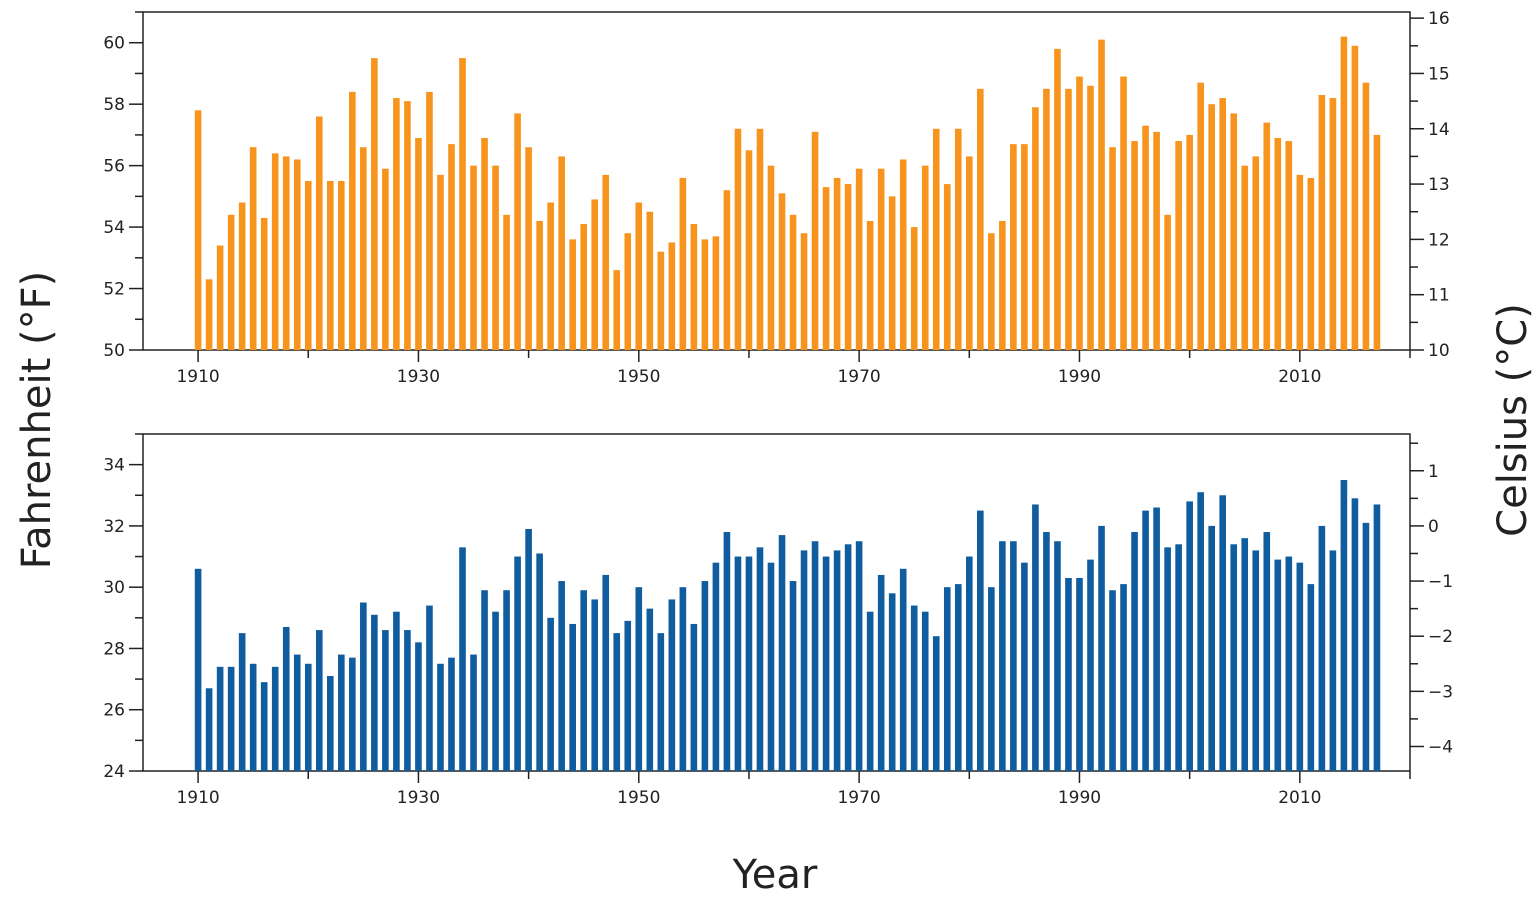 The width and height of the screenshot is (1539, 899). What do you see at coordinates (638, 377) in the screenshot?
I see `top-x-tick-label: 1950` at bounding box center [638, 377].